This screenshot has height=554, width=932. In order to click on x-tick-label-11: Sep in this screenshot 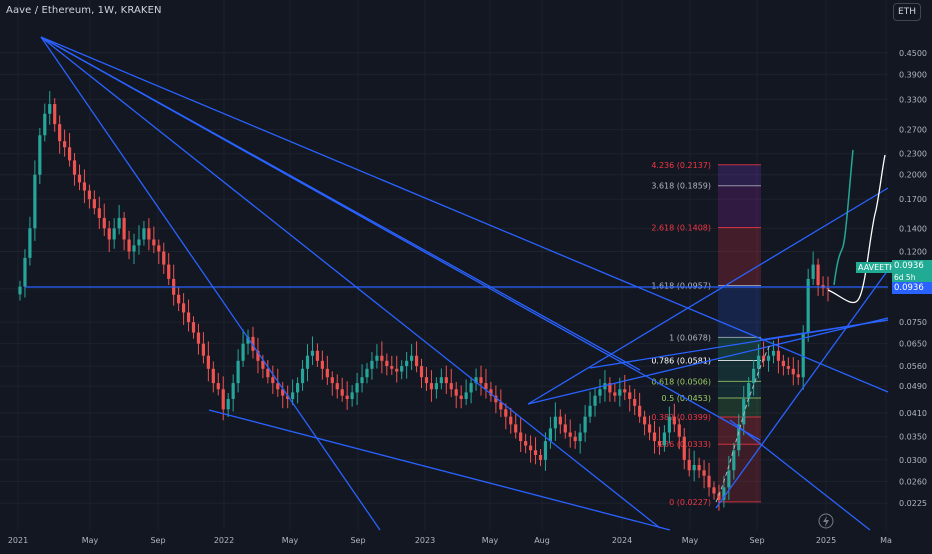, I will do `click(756, 540)`.